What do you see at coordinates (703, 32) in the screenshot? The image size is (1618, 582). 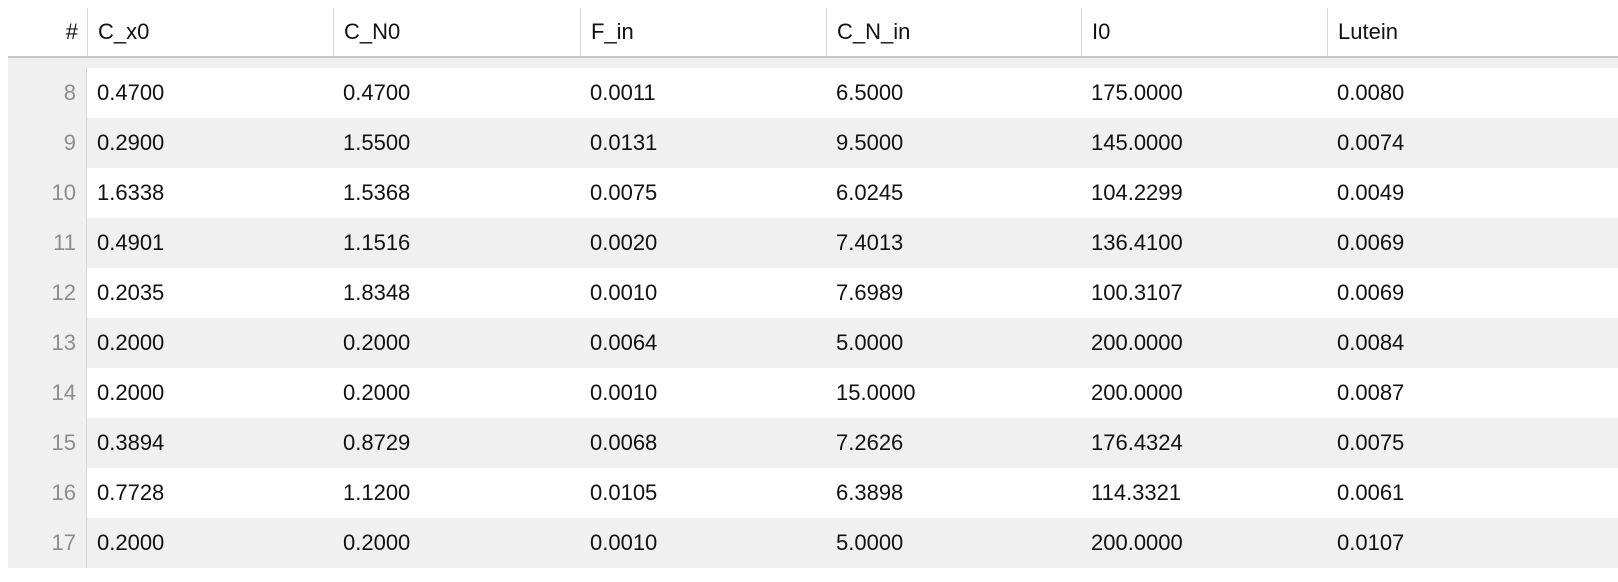 I see `column-header-f-in: F_in` at bounding box center [703, 32].